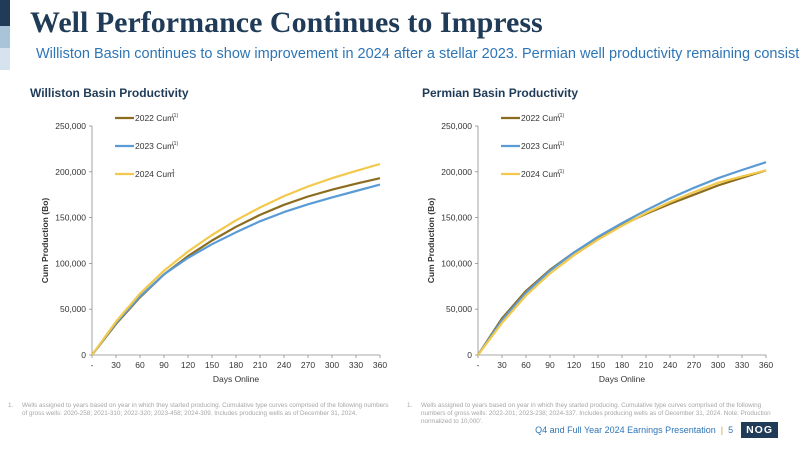 The height and width of the screenshot is (450, 800). Describe the element at coordinates (109, 93) in the screenshot. I see `williston-chart-title: Williston Basin Productivity` at that location.